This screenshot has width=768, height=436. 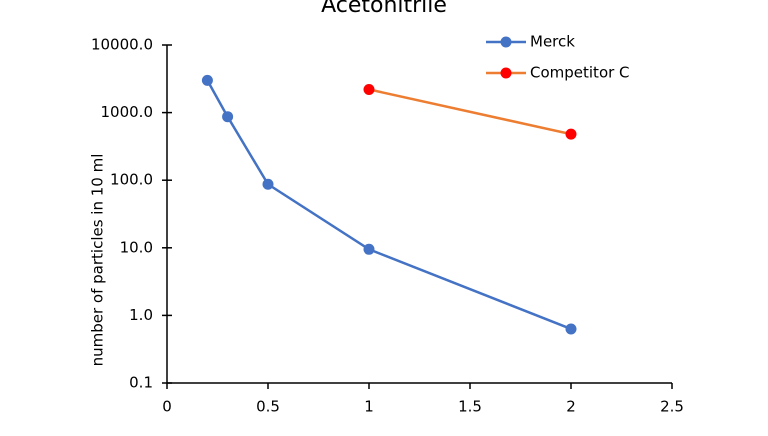 I want to click on x-tick-label: 0, so click(x=167, y=407).